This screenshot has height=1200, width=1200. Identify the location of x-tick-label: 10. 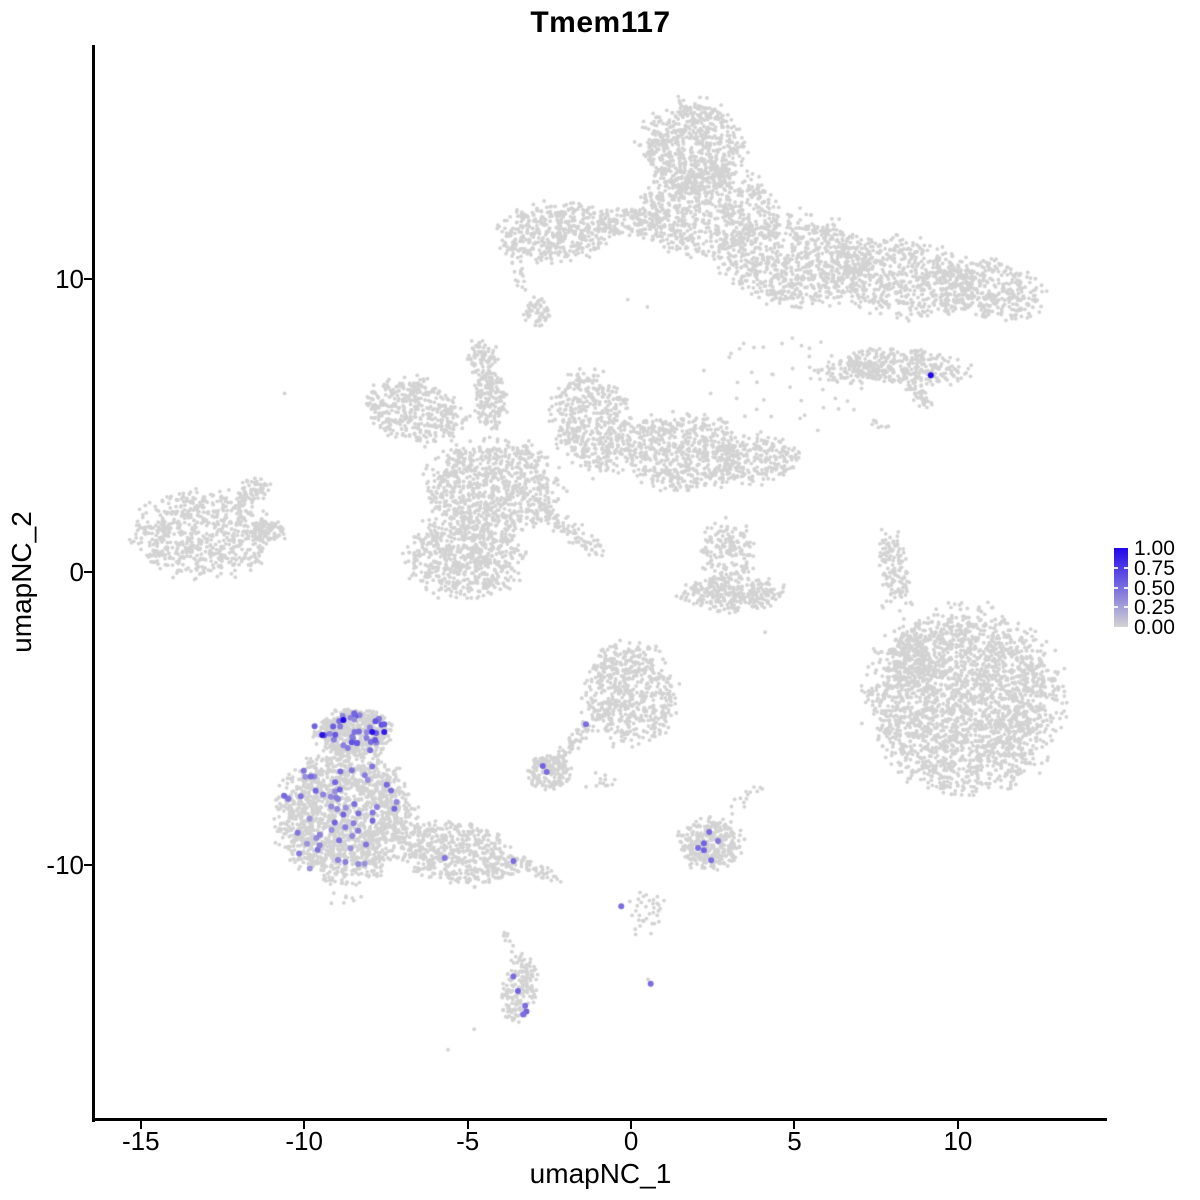
(958, 1141).